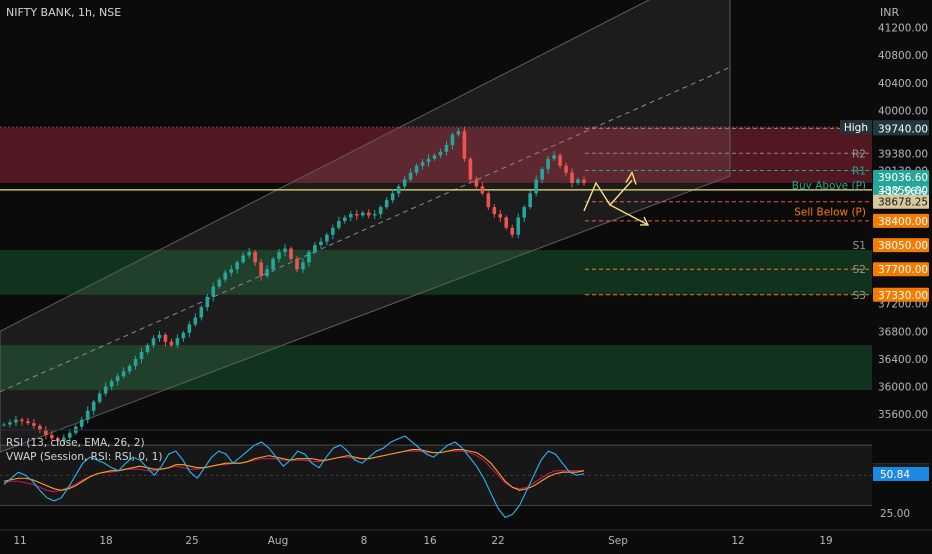  Describe the element at coordinates (430, 541) in the screenshot. I see `time-tick-label: 16` at that location.